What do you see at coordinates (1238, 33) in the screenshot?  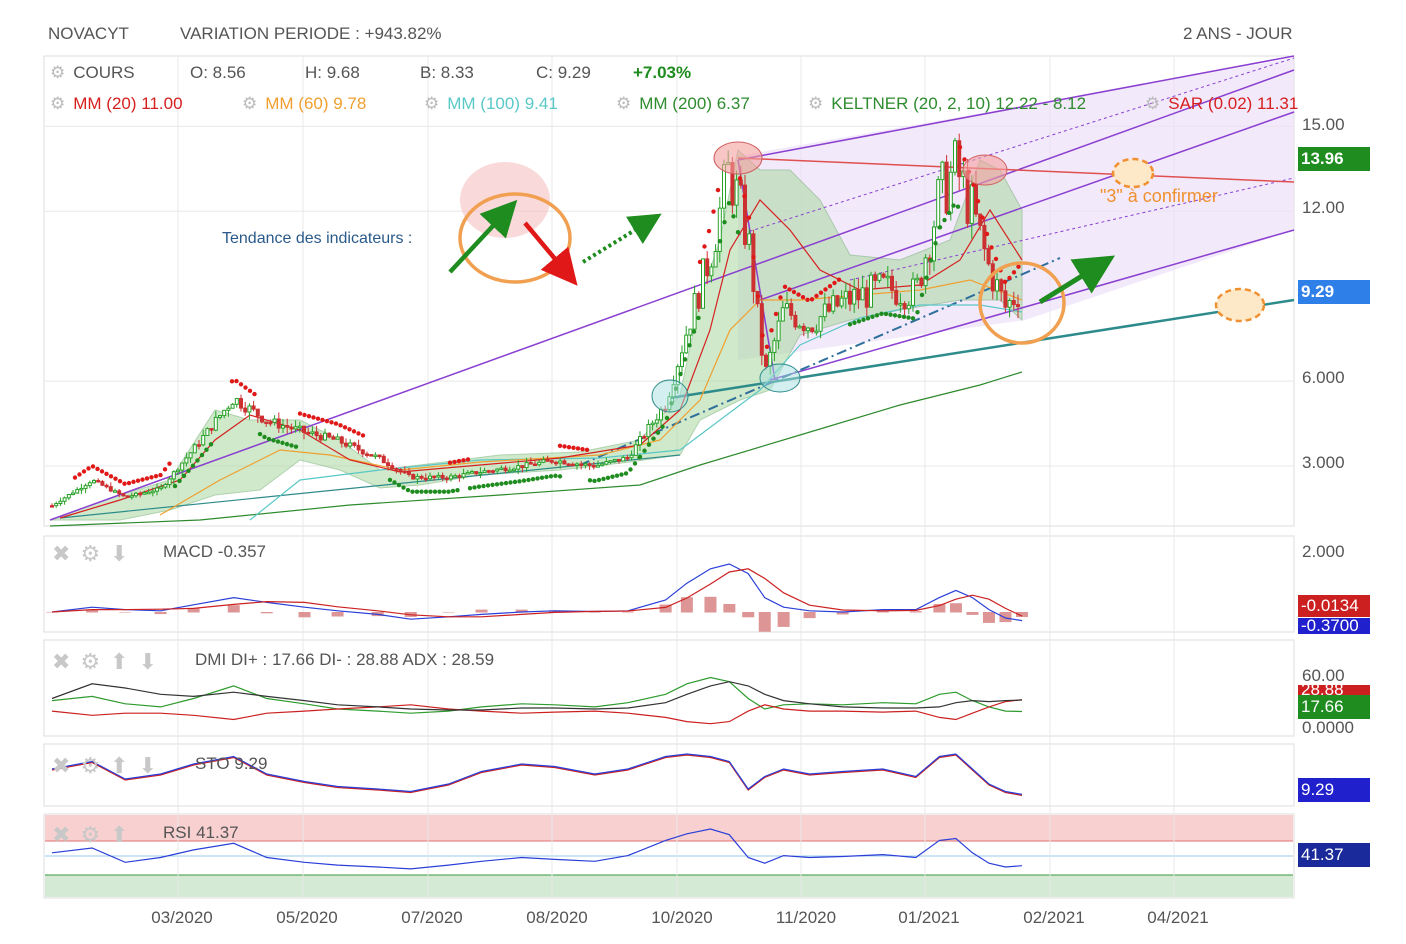 I see `period-selector: 2 ANS - JOUR` at bounding box center [1238, 33].